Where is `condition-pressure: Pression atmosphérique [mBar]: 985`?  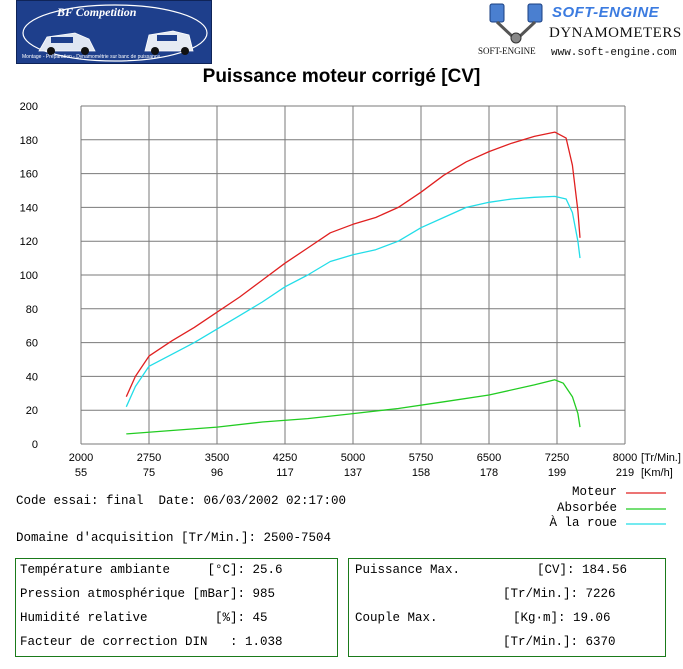 condition-pressure: Pression atmosphérique [mBar]: 985 is located at coordinates (148, 594).